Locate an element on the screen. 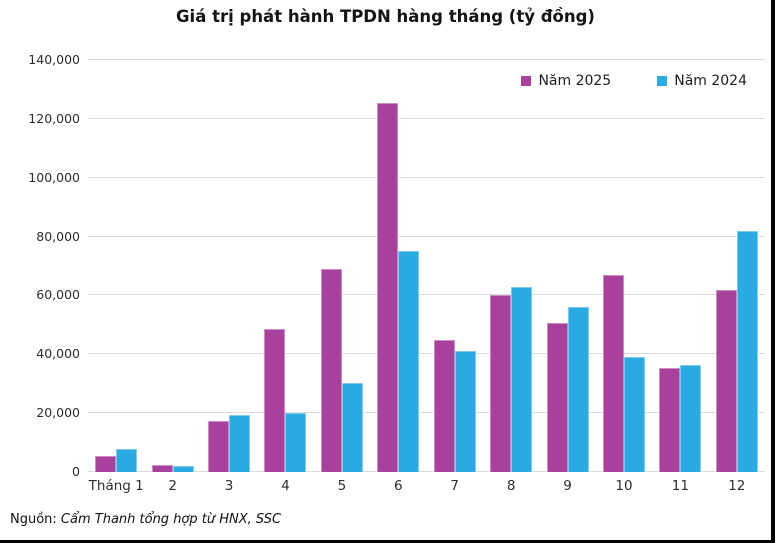 The height and width of the screenshot is (543, 775). x-tick-label-month-10: 10 is located at coordinates (624, 486).